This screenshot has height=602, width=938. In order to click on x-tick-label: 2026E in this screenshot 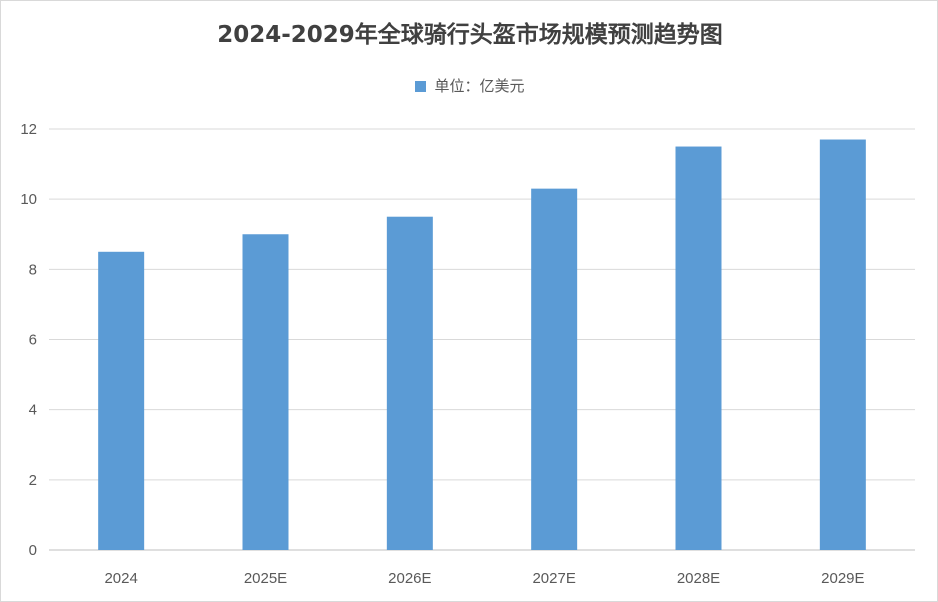, I will do `click(409, 578)`.